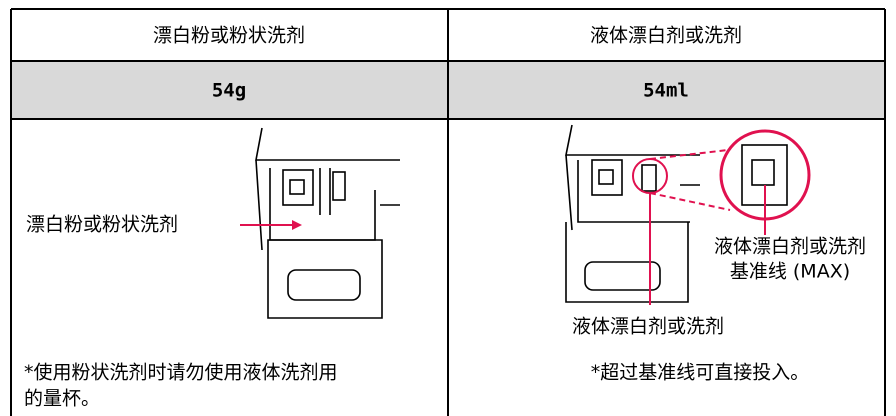 Image resolution: width=896 pixels, height=416 pixels. Describe the element at coordinates (297, 225) in the screenshot. I see `arrow-head` at that location.